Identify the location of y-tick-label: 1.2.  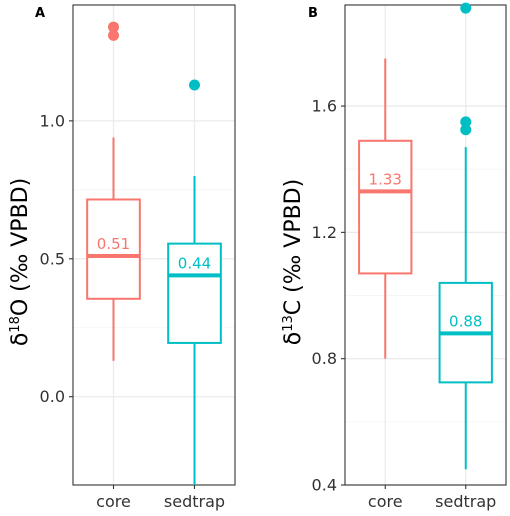
(324, 232).